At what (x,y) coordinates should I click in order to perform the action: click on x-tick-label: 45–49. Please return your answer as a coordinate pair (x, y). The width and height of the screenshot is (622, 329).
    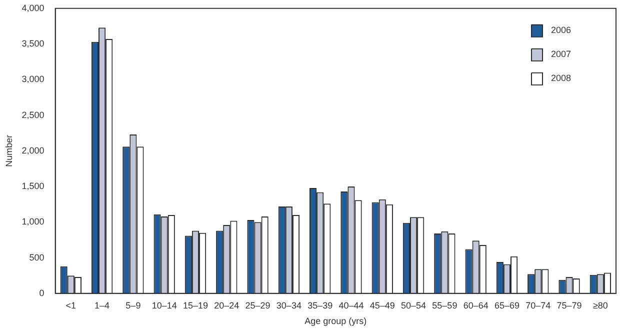
    Looking at the image, I should click on (382, 305).